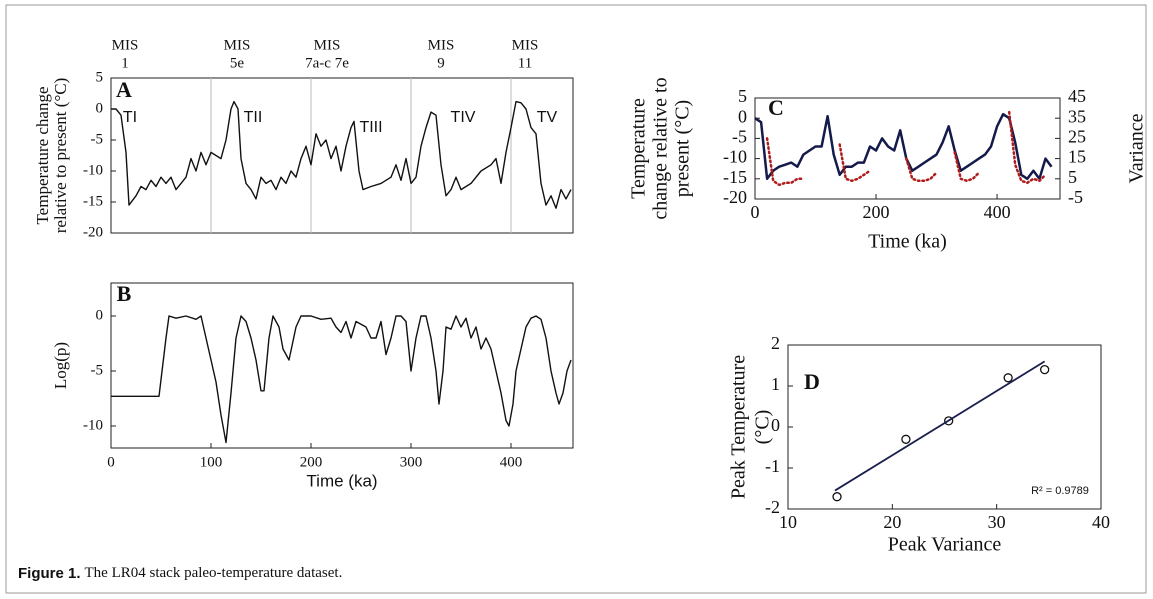 This screenshot has height=599, width=1153. Describe the element at coordinates (463, 117) in the screenshot. I see `curve-label: TIV` at that location.